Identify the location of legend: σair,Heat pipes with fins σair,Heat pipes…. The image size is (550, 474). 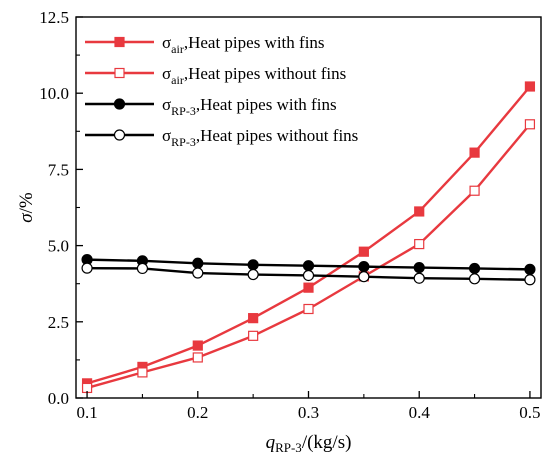
(221, 91).